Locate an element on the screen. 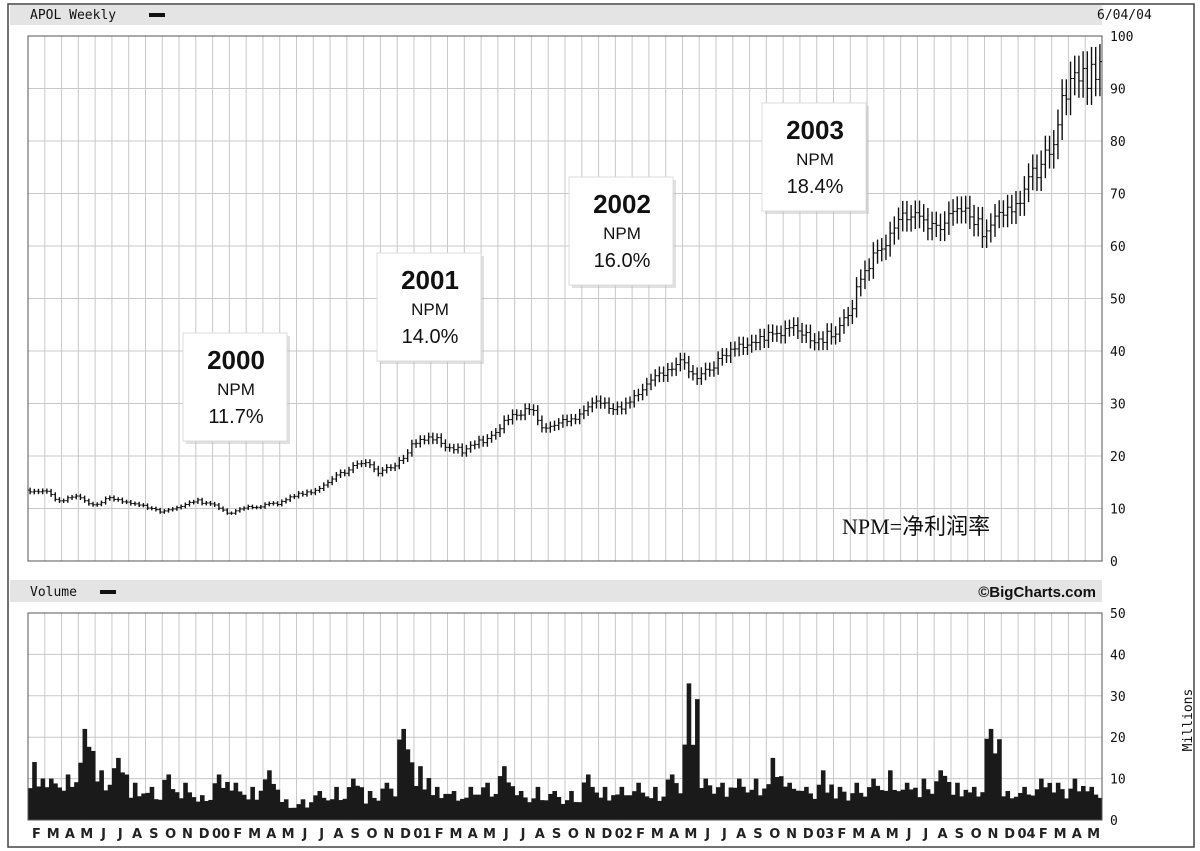  x-tick-label: J is located at coordinates (523, 834).